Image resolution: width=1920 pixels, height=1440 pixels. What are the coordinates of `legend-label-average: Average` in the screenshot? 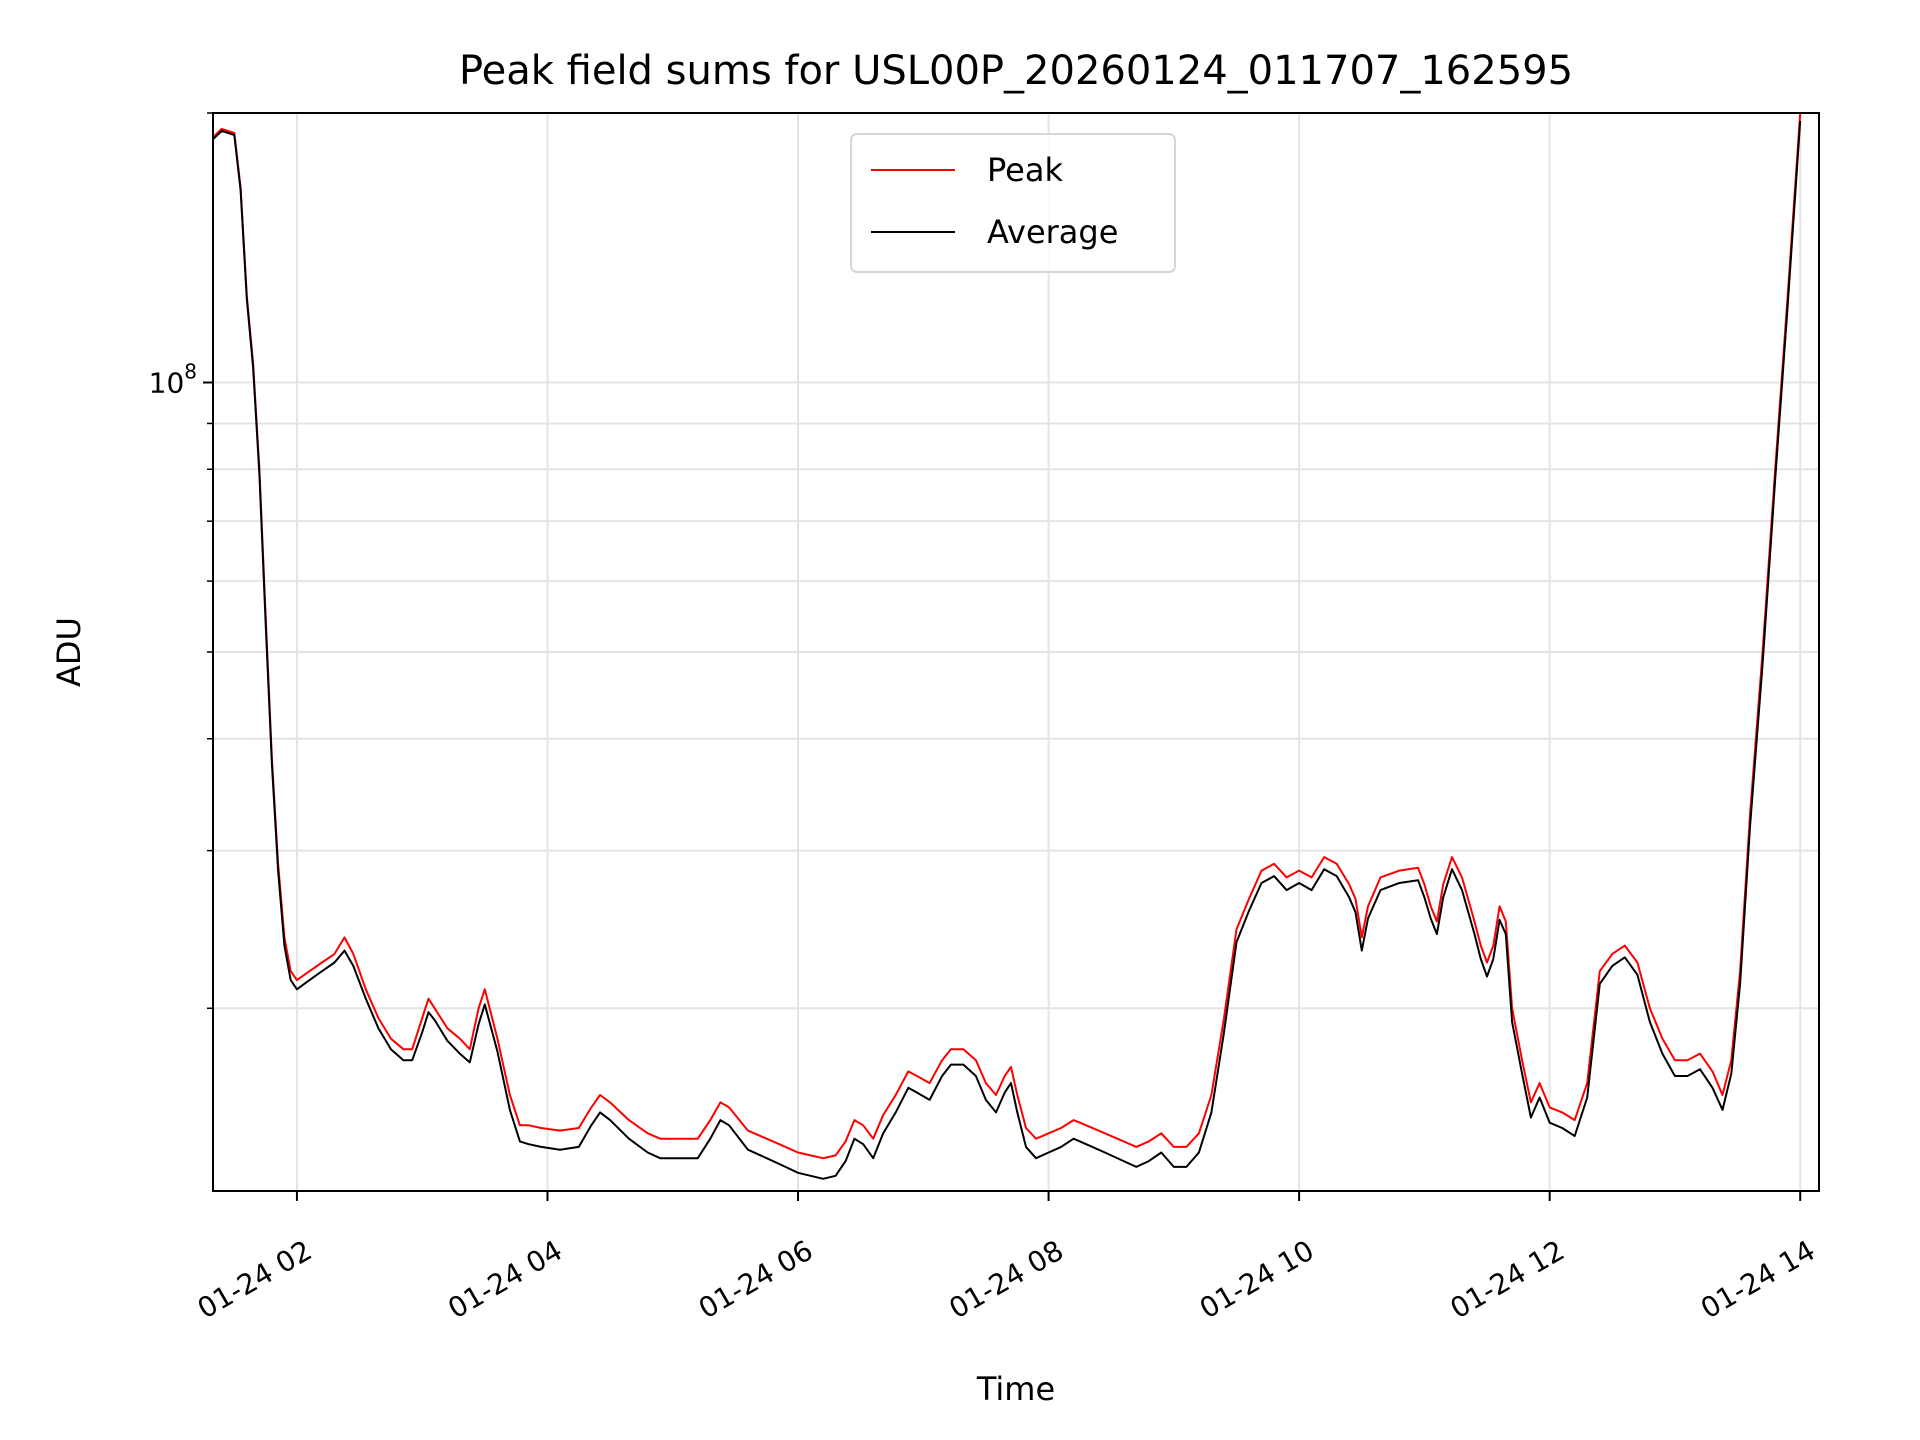 It's located at (1052, 232).